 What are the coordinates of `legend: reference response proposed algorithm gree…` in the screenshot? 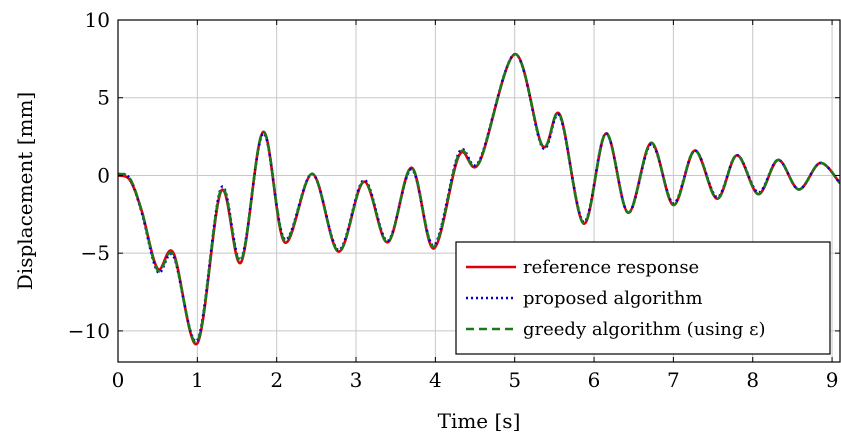 It's located at (643, 298).